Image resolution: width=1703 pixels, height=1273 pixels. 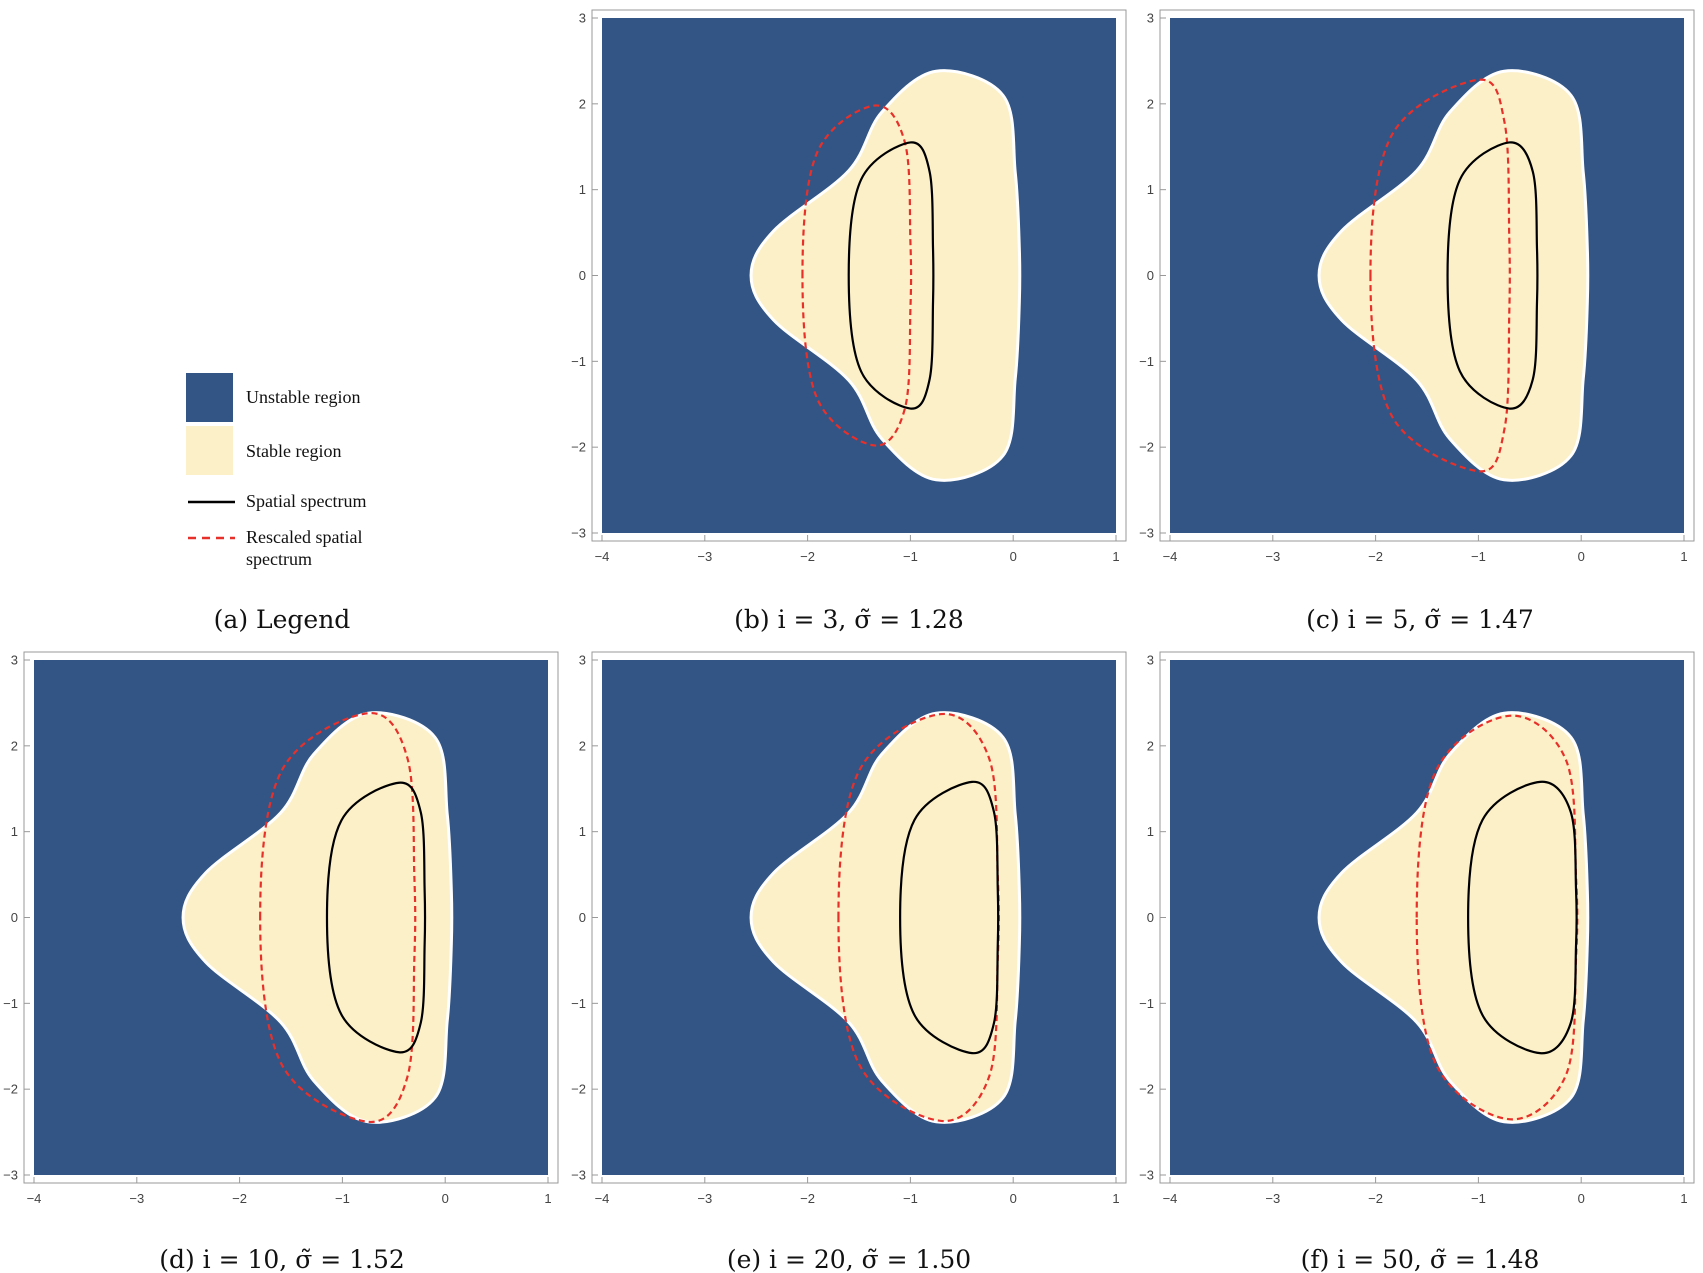 I want to click on panel-caption: (f) i = 50, σ̃ = 1.48, so click(x=1420, y=1259).